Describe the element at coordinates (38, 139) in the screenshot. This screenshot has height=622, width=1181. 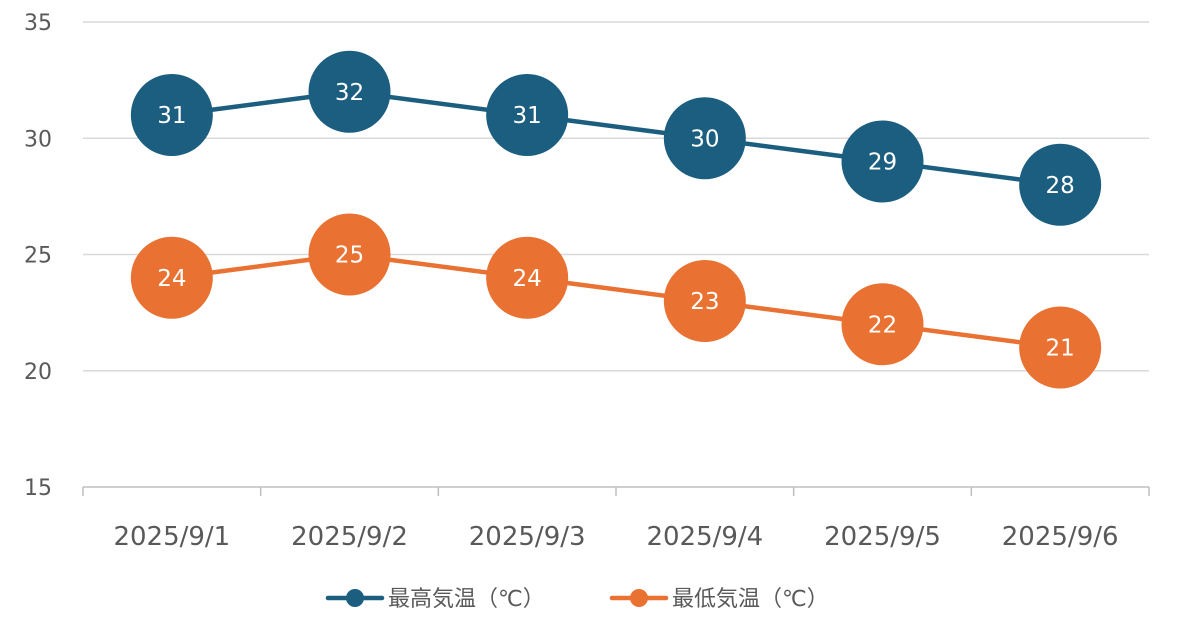
I see `y-tick-label: 30` at that location.